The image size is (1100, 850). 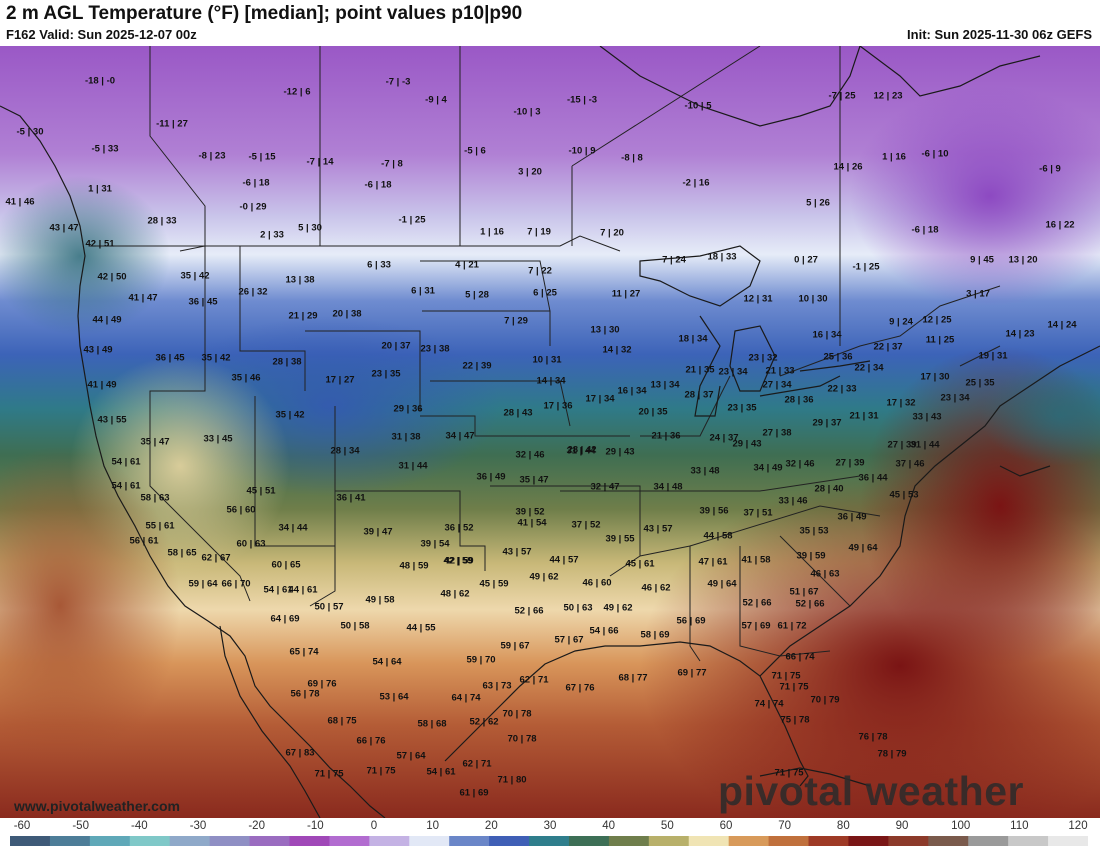 What do you see at coordinates (380, 600) in the screenshot?
I see `point-value: 49 | 58` at bounding box center [380, 600].